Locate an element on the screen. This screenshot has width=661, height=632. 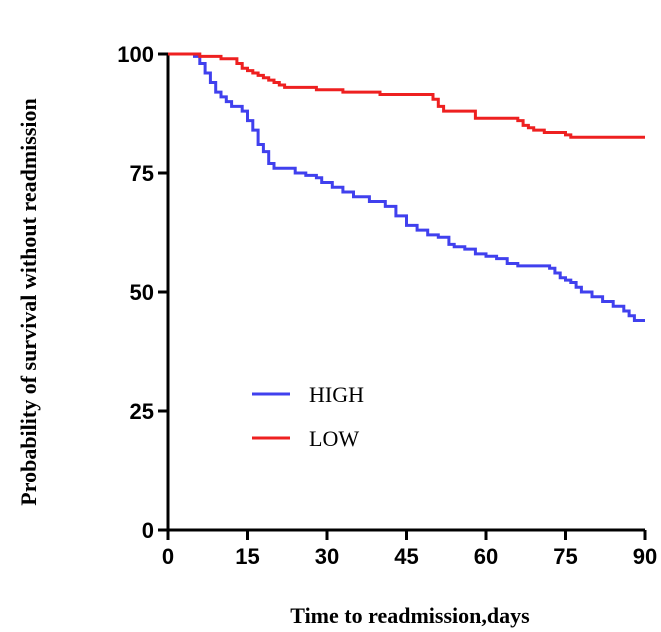
x-tick-label: 15 is located at coordinates (247, 556).